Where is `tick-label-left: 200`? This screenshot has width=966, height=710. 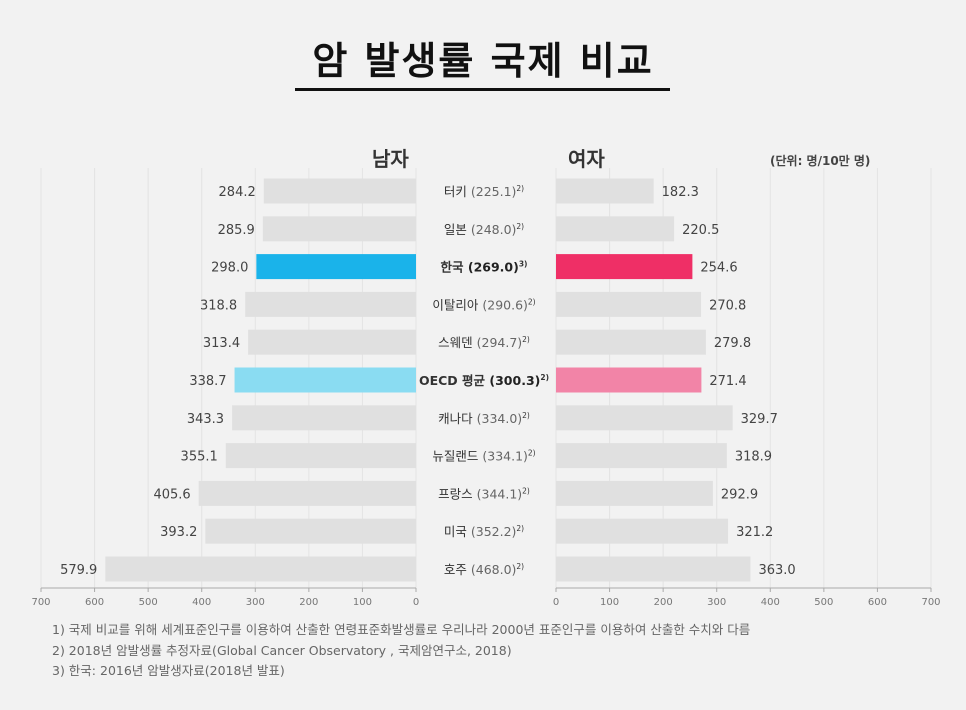 tick-label-left: 200 is located at coordinates (308, 602).